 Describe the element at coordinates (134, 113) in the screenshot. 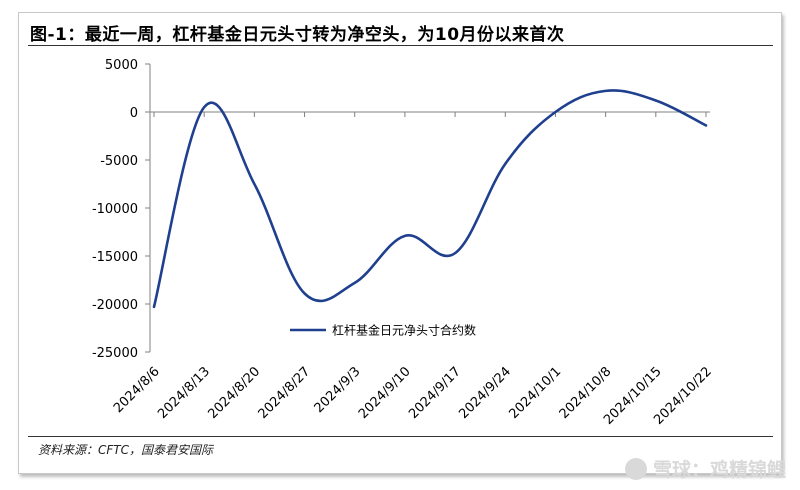

I see `y-tick-label: 0` at that location.